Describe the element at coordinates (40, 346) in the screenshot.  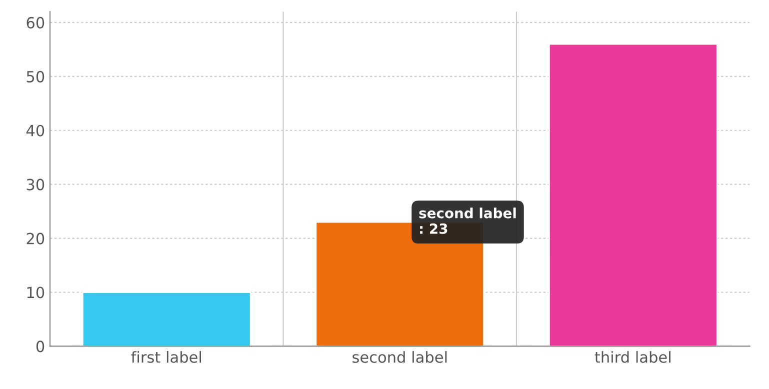
I see `y-tick-label: 0` at that location.